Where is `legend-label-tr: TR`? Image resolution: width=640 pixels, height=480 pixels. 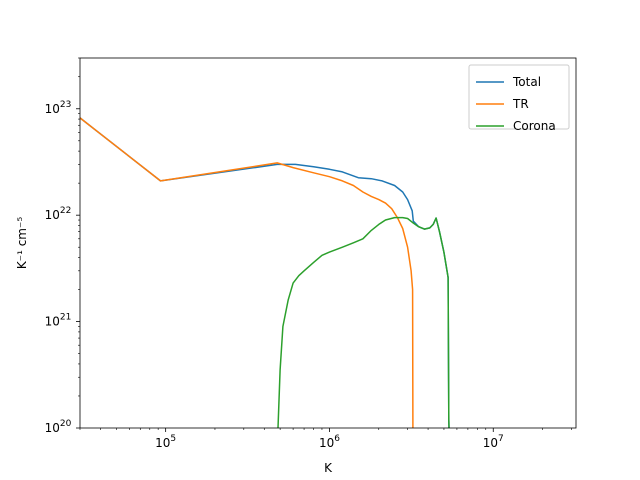
legend-label-tr: TR is located at coordinates (520, 104).